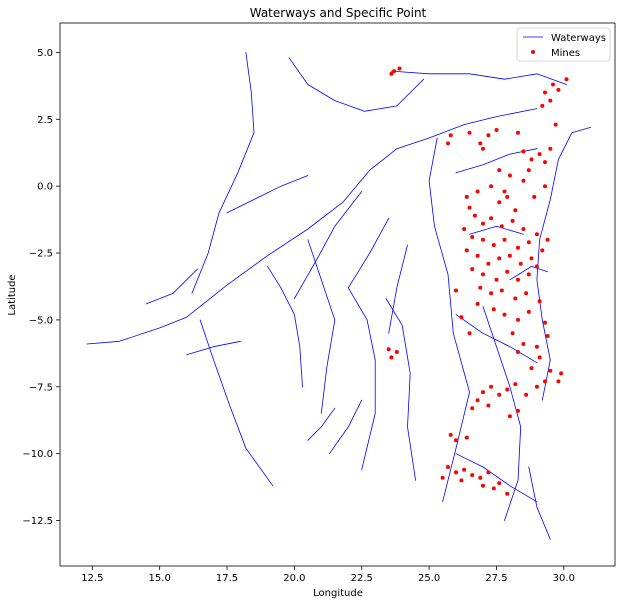 This screenshot has width=622, height=604. I want to click on y-tick-label: −5.0, so click(41, 320).